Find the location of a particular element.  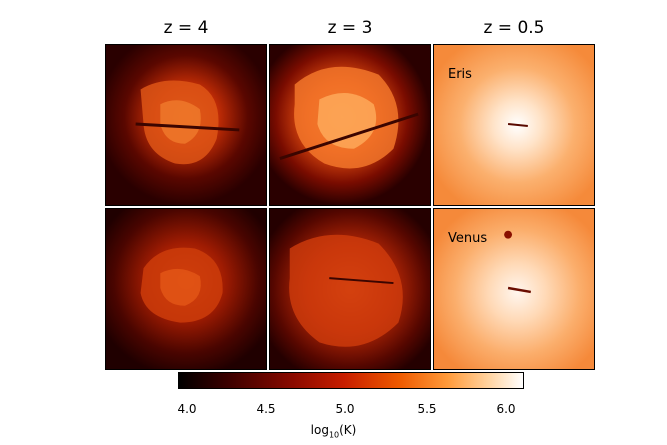

colorbar-tick: 5.5 is located at coordinates (427, 409).